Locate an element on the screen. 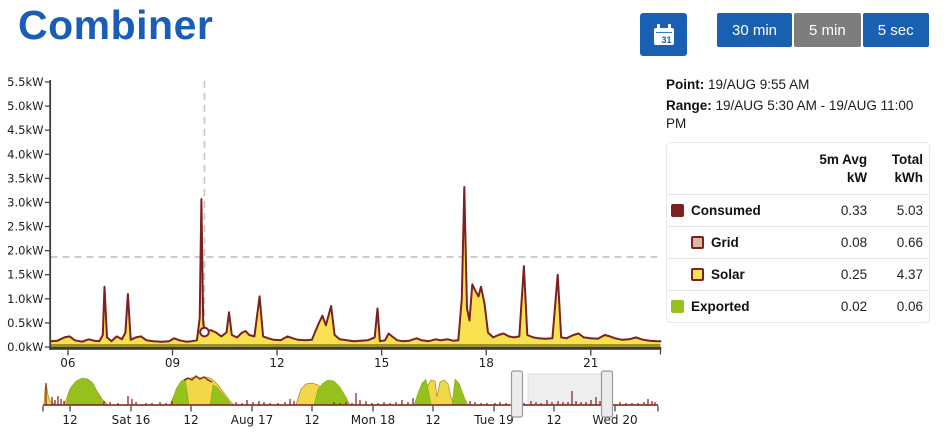 This screenshot has height=435, width=952. legend-avg-value: 0.25 is located at coordinates (834, 275).